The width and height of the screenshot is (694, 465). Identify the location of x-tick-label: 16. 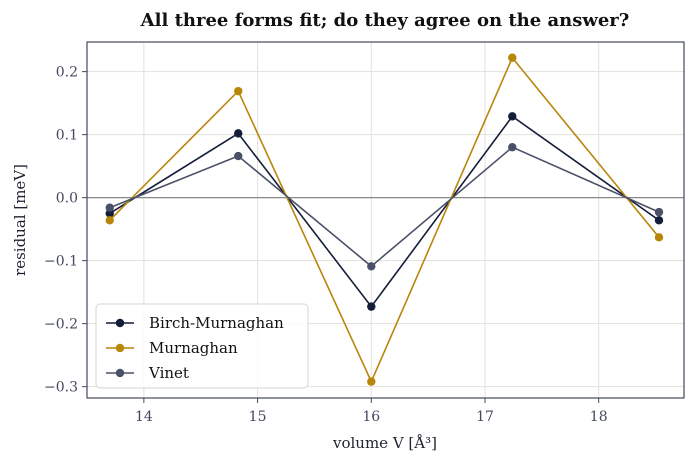
(371, 417).